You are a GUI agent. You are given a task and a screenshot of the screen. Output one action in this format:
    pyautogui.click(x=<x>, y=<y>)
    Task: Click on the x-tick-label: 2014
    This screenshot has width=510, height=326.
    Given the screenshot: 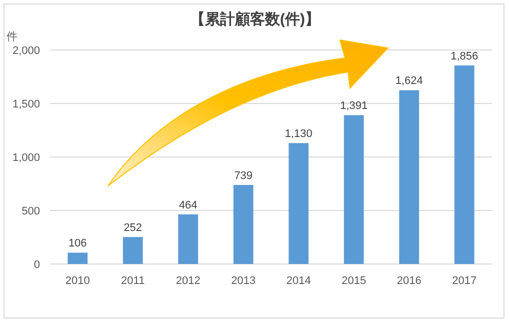 What is the action you would take?
    pyautogui.click(x=298, y=281)
    